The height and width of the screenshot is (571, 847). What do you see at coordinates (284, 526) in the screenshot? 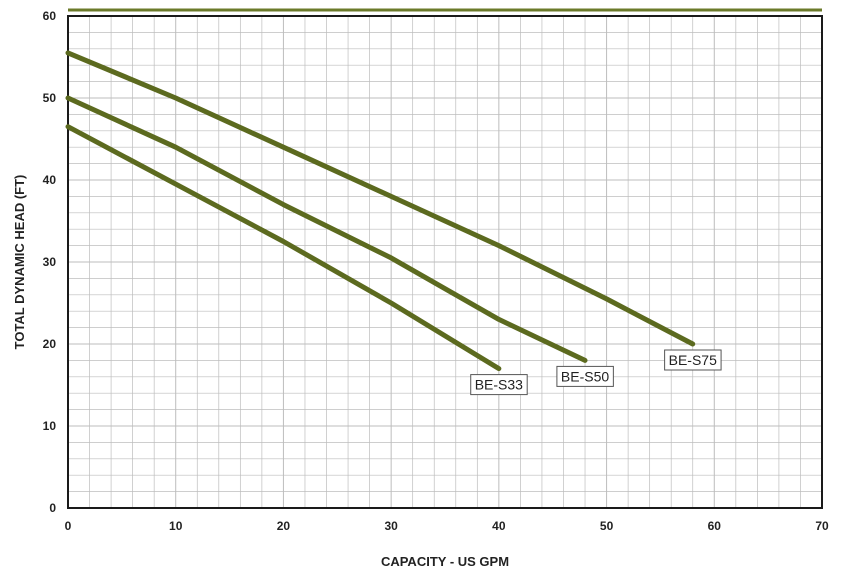
I see `x-tick-label: 20` at bounding box center [284, 526].